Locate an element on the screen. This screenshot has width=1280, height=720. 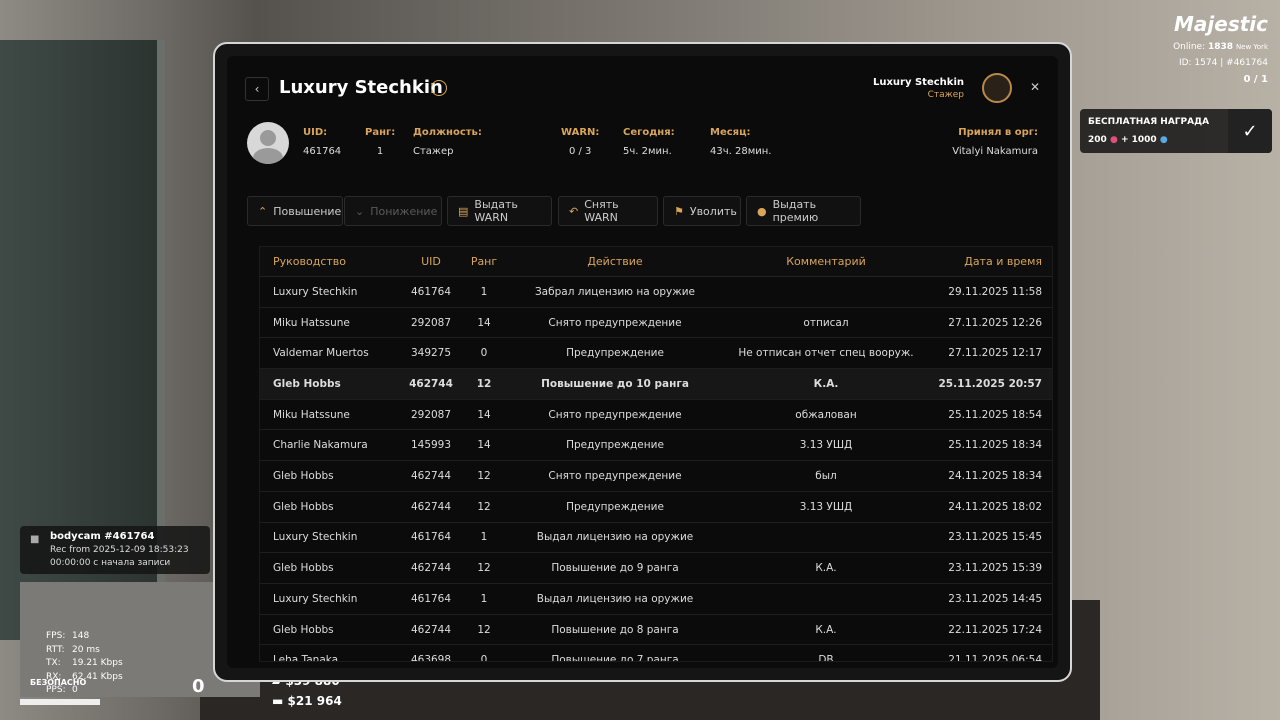
table-cell: 27.11.2025 12:26 is located at coordinates (995, 322).